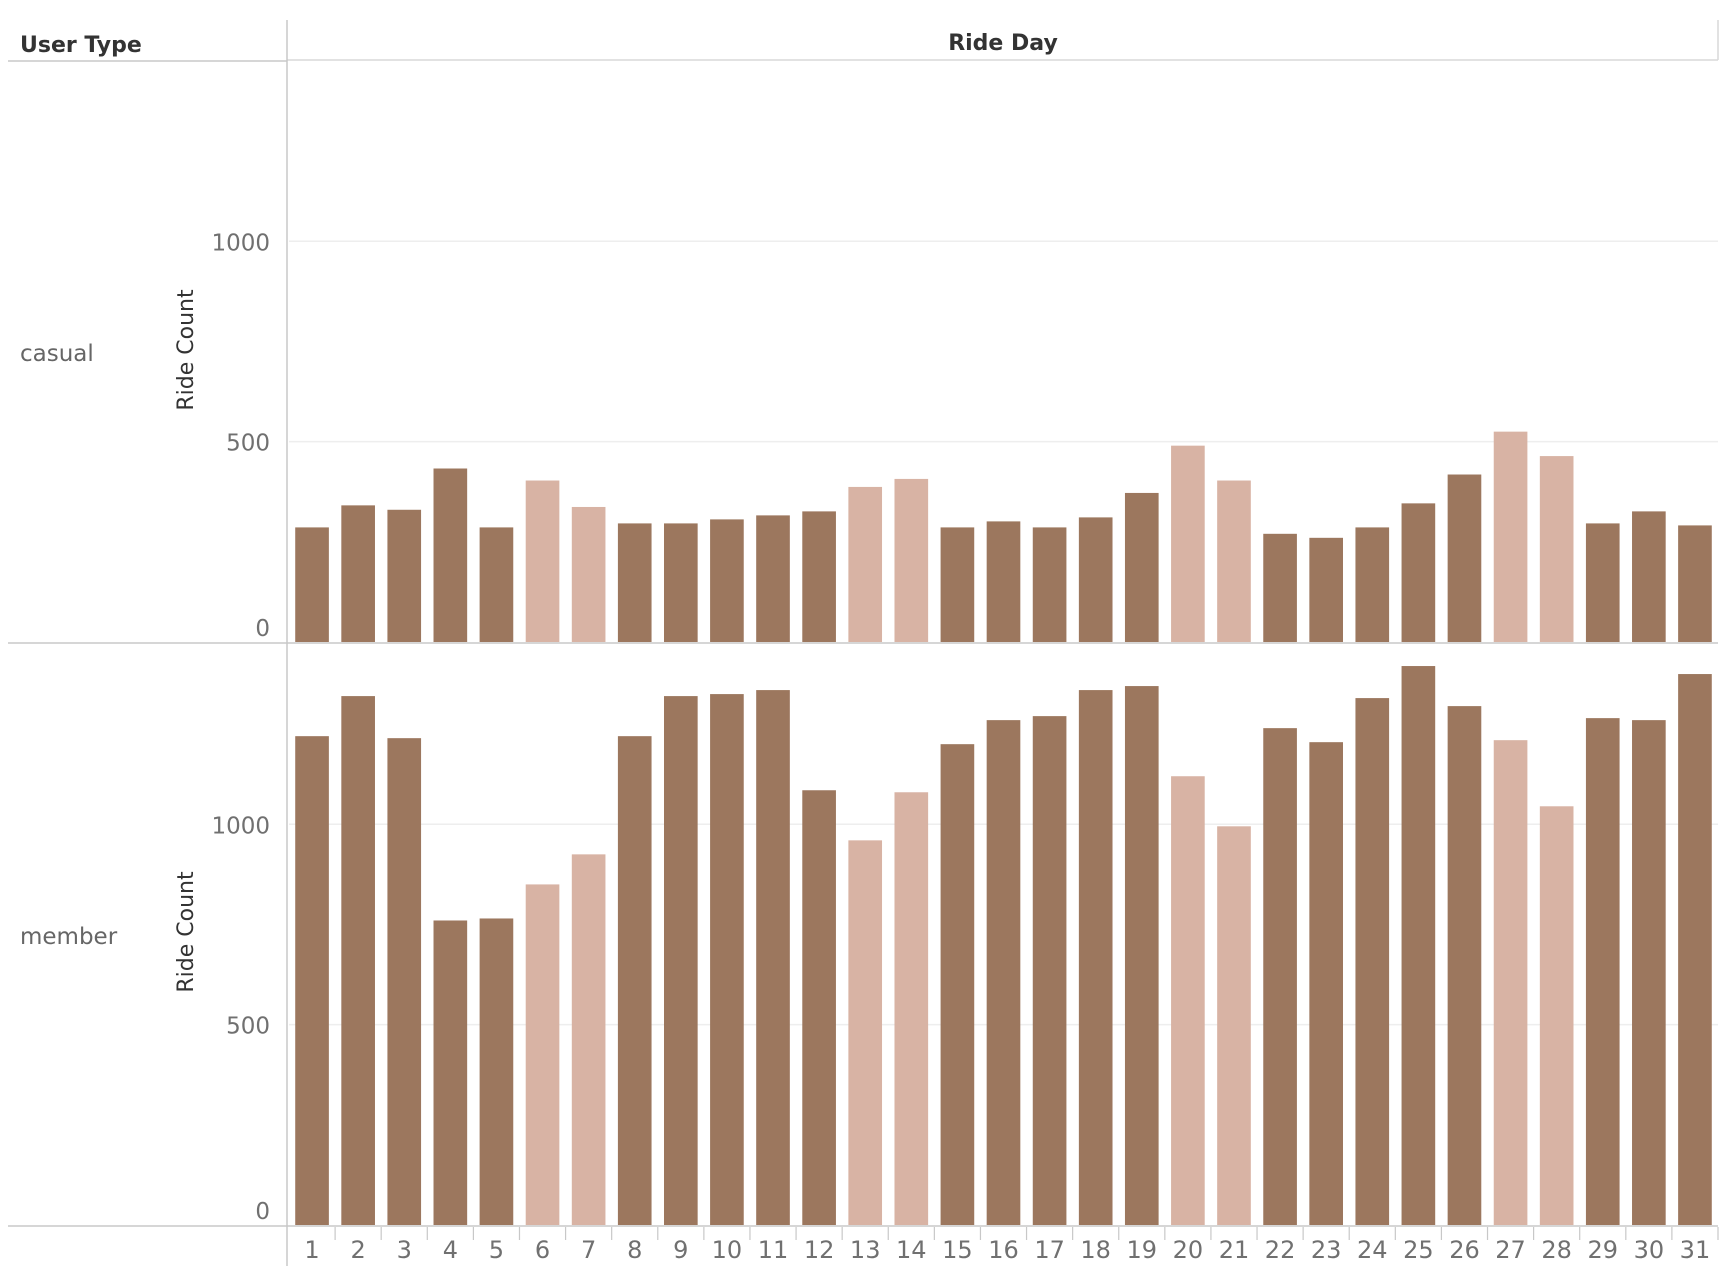 The image size is (1726, 1274). What do you see at coordinates (1418, 1250) in the screenshot?
I see `x-tick-label-25: 25` at bounding box center [1418, 1250].